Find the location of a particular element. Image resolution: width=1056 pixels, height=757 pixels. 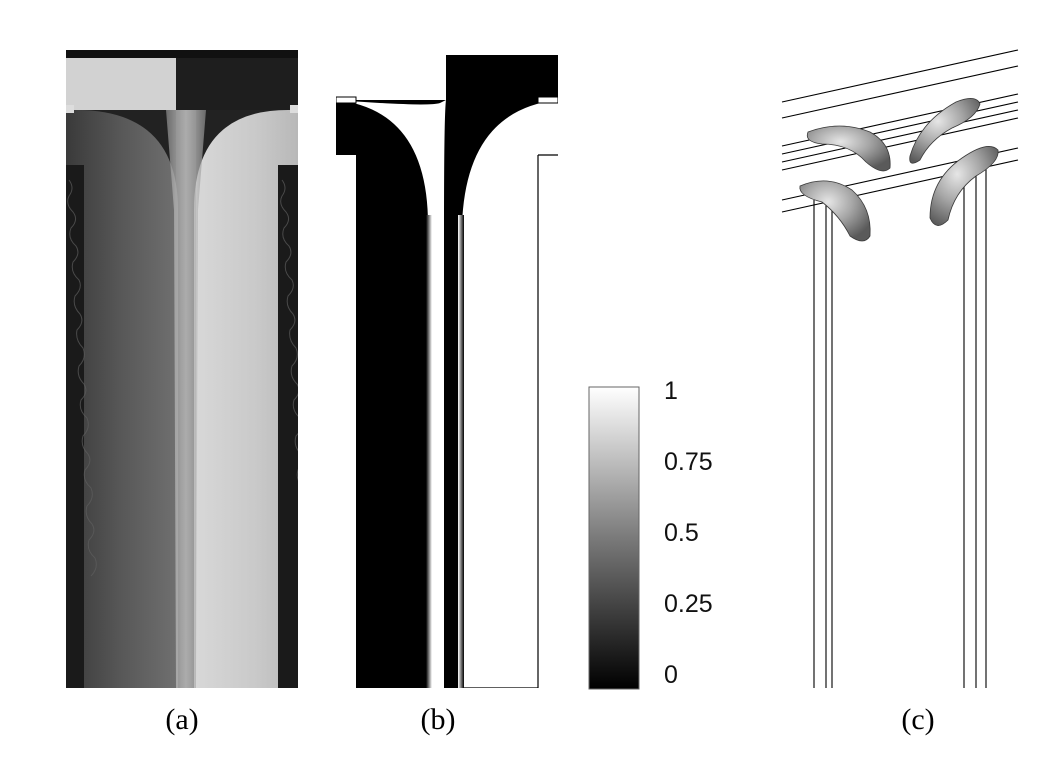

colorbar-tick-label: 0.5 is located at coordinates (681, 533).